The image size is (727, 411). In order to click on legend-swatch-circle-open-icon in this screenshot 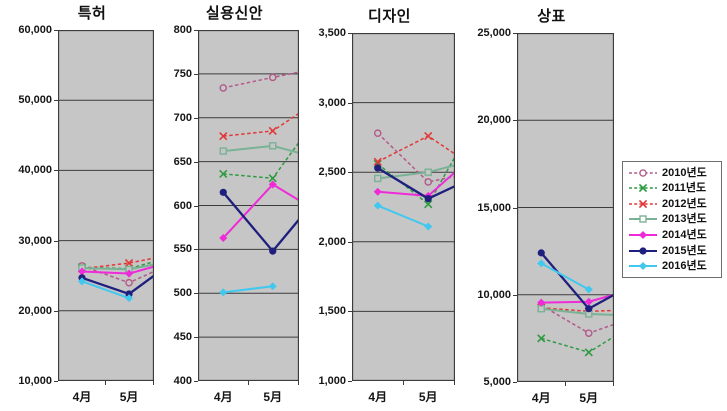, I will do `click(643, 172)`.